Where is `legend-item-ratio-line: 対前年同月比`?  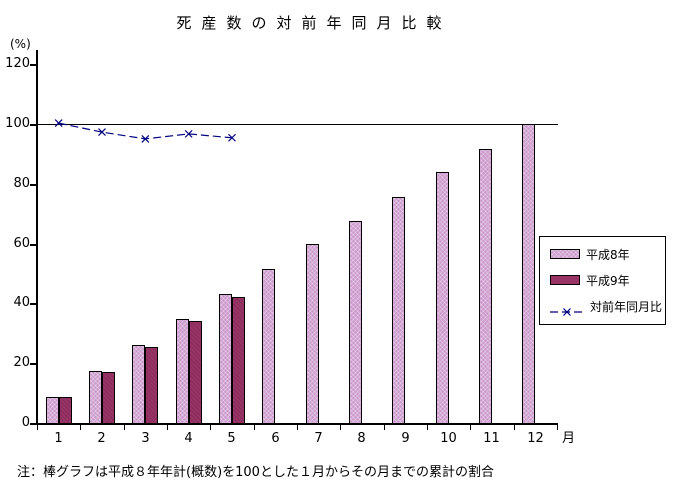
legend-item-ratio-line: 対前年同月比 is located at coordinates (607, 307).